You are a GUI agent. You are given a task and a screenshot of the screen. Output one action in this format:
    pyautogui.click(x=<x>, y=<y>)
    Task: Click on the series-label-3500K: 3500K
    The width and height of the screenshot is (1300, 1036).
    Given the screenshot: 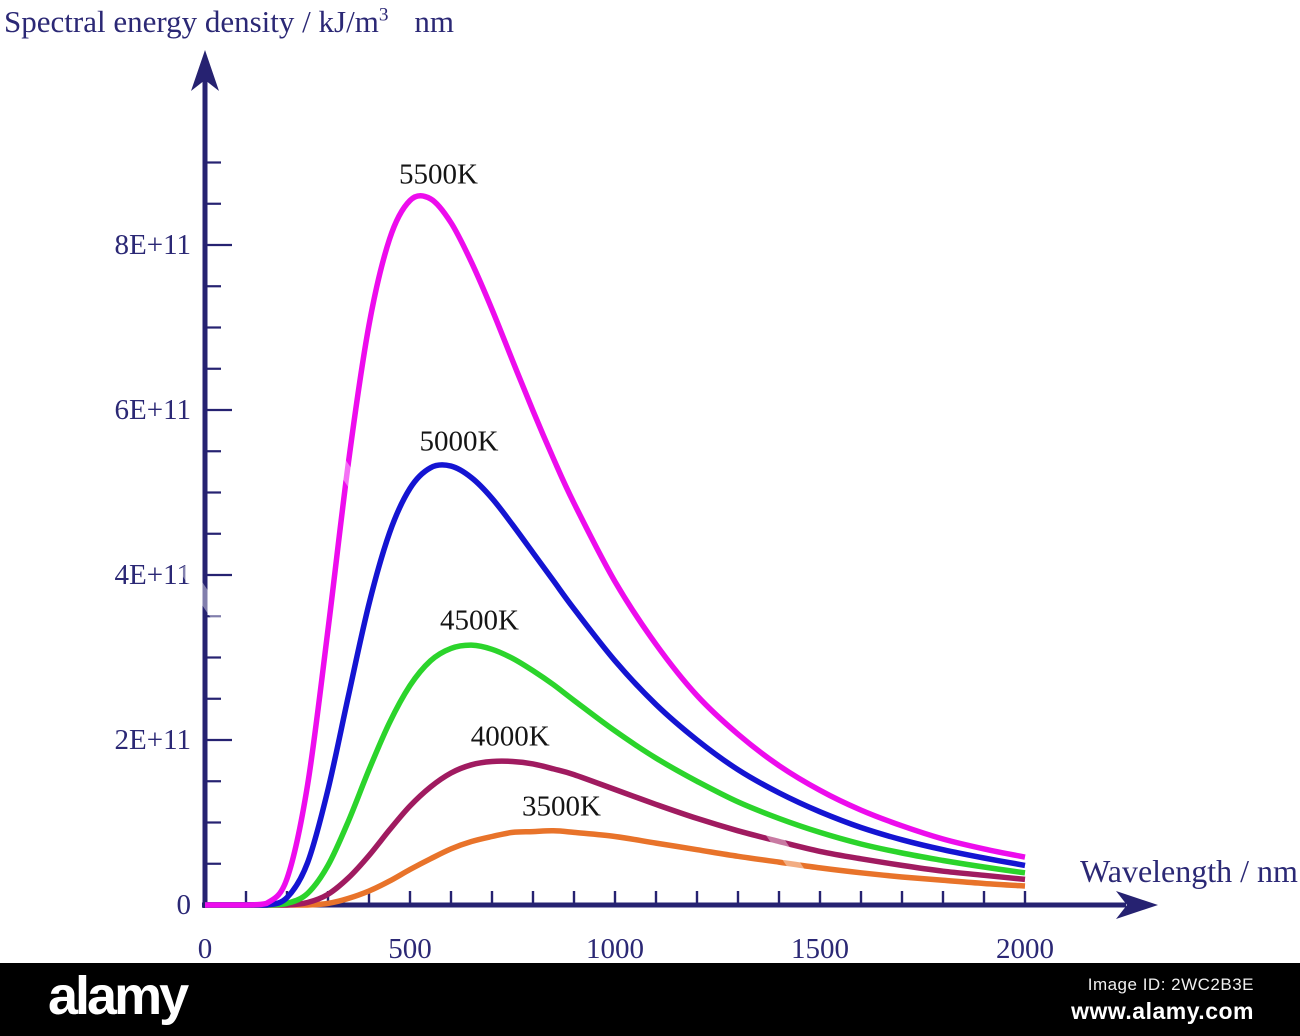 What is the action you would take?
    pyautogui.click(x=561, y=806)
    